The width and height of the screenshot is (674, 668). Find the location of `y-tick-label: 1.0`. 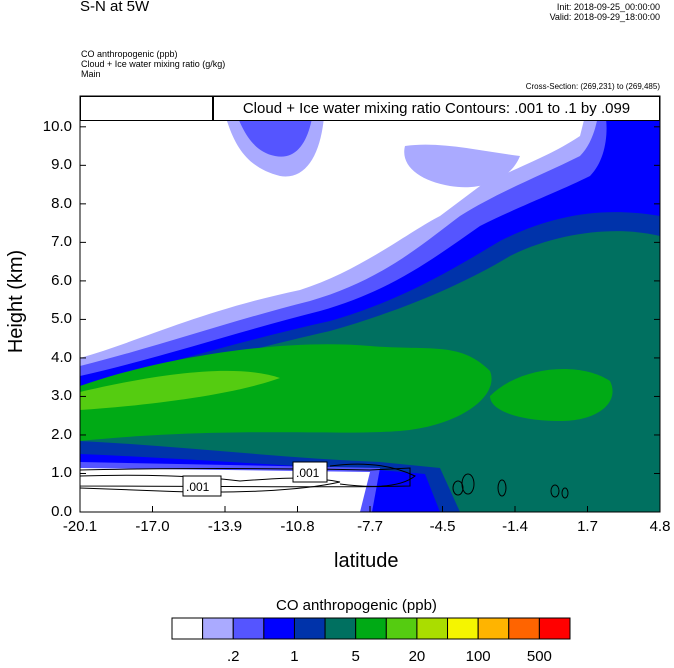

y-tick-label: 1.0 is located at coordinates (61, 473).